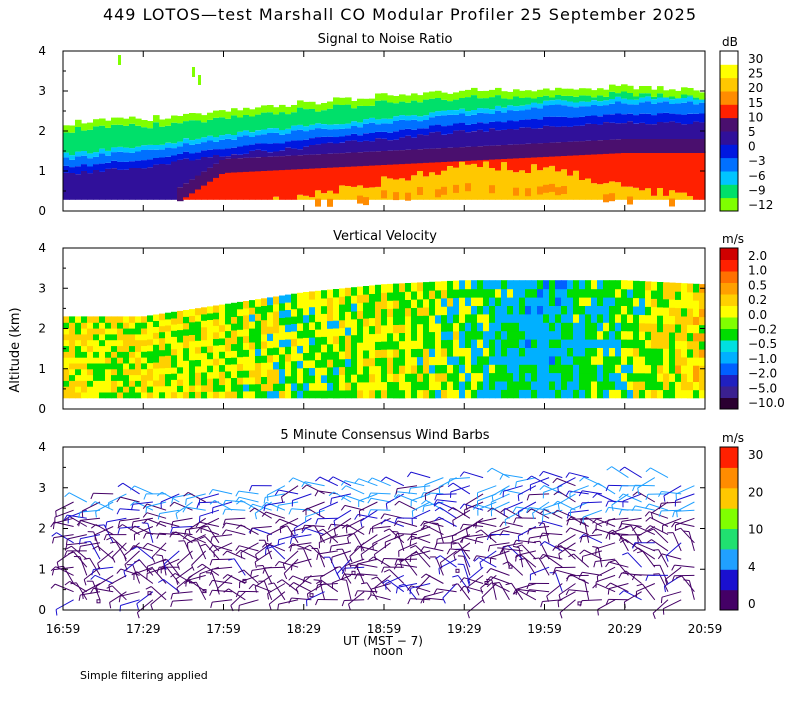 Image resolution: width=800 pixels, height=704 pixels. Describe the element at coordinates (223, 629) in the screenshot. I see `x-tick-label: 17:59` at that location.